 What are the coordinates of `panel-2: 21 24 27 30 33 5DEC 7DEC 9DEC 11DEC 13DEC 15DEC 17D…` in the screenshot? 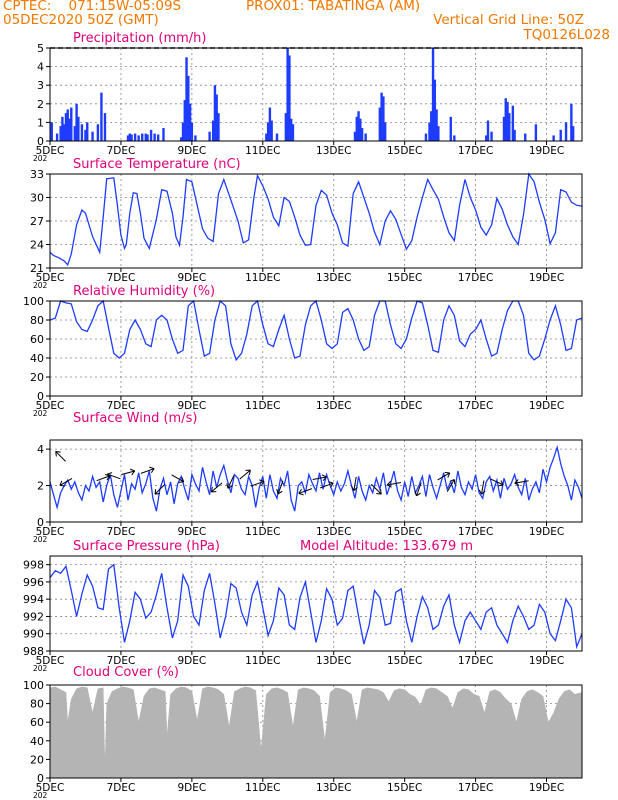 It's located at (306, 223).